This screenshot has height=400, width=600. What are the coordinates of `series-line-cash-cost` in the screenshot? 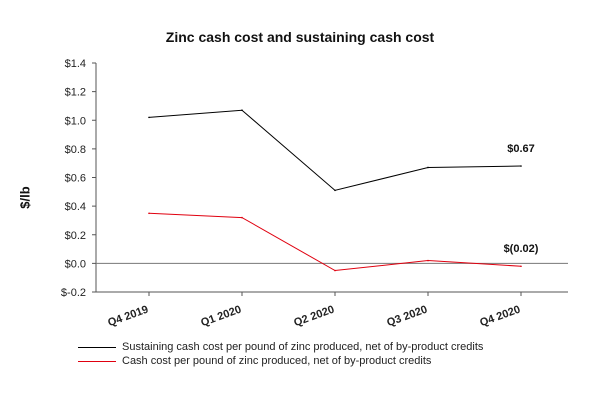 It's located at (335, 242).